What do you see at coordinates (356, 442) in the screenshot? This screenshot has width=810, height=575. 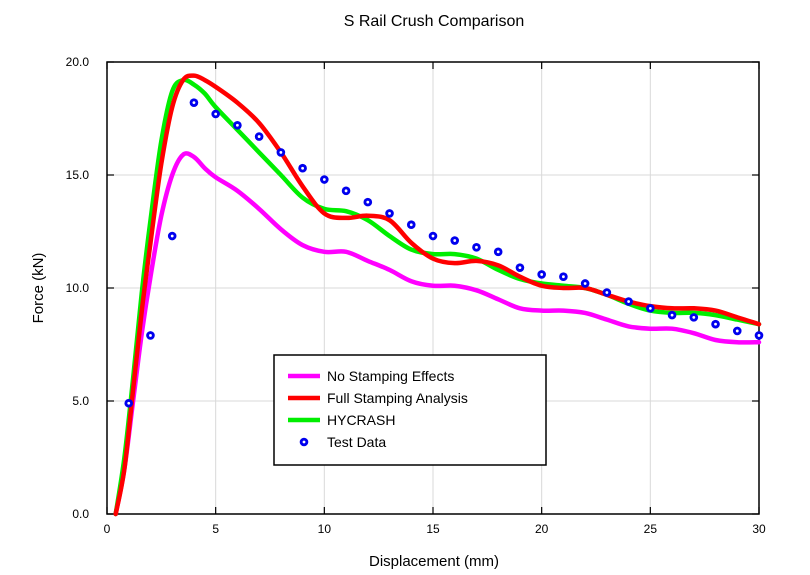 I see `legend-label: Test Data` at bounding box center [356, 442].